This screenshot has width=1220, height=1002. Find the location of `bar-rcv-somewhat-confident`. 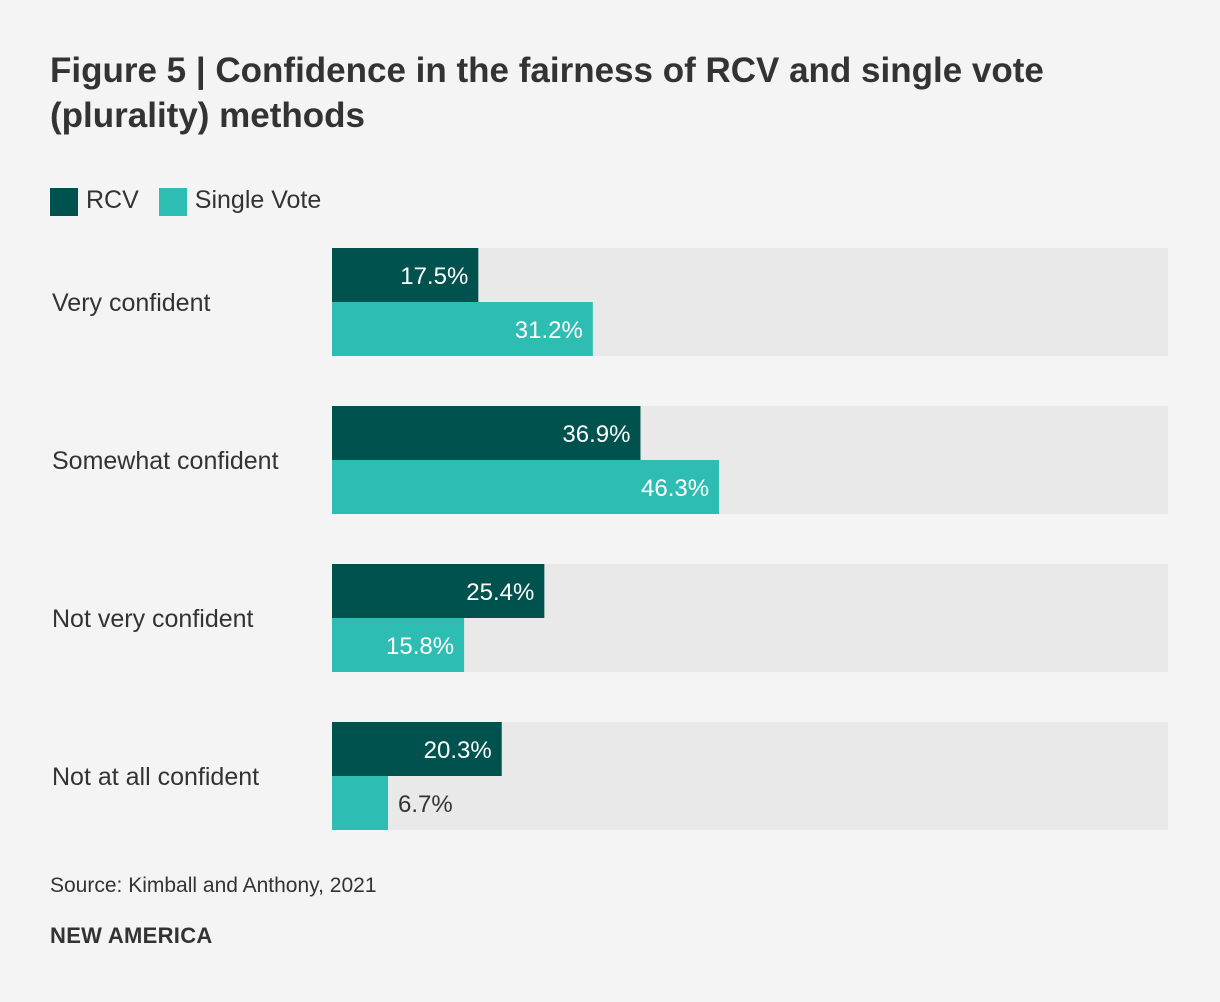

bar-rcv-somewhat-confident is located at coordinates (486, 433).